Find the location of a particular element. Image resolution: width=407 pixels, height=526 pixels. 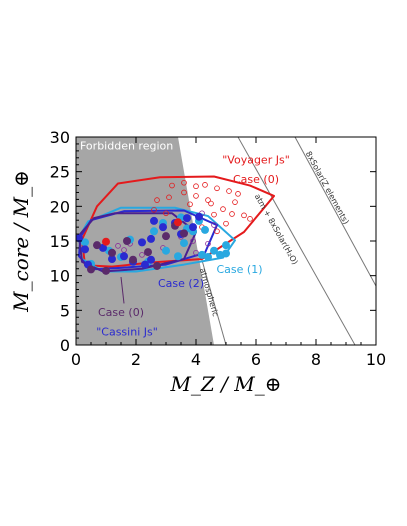

y-tick-label: 20 is located at coordinates (60, 206).